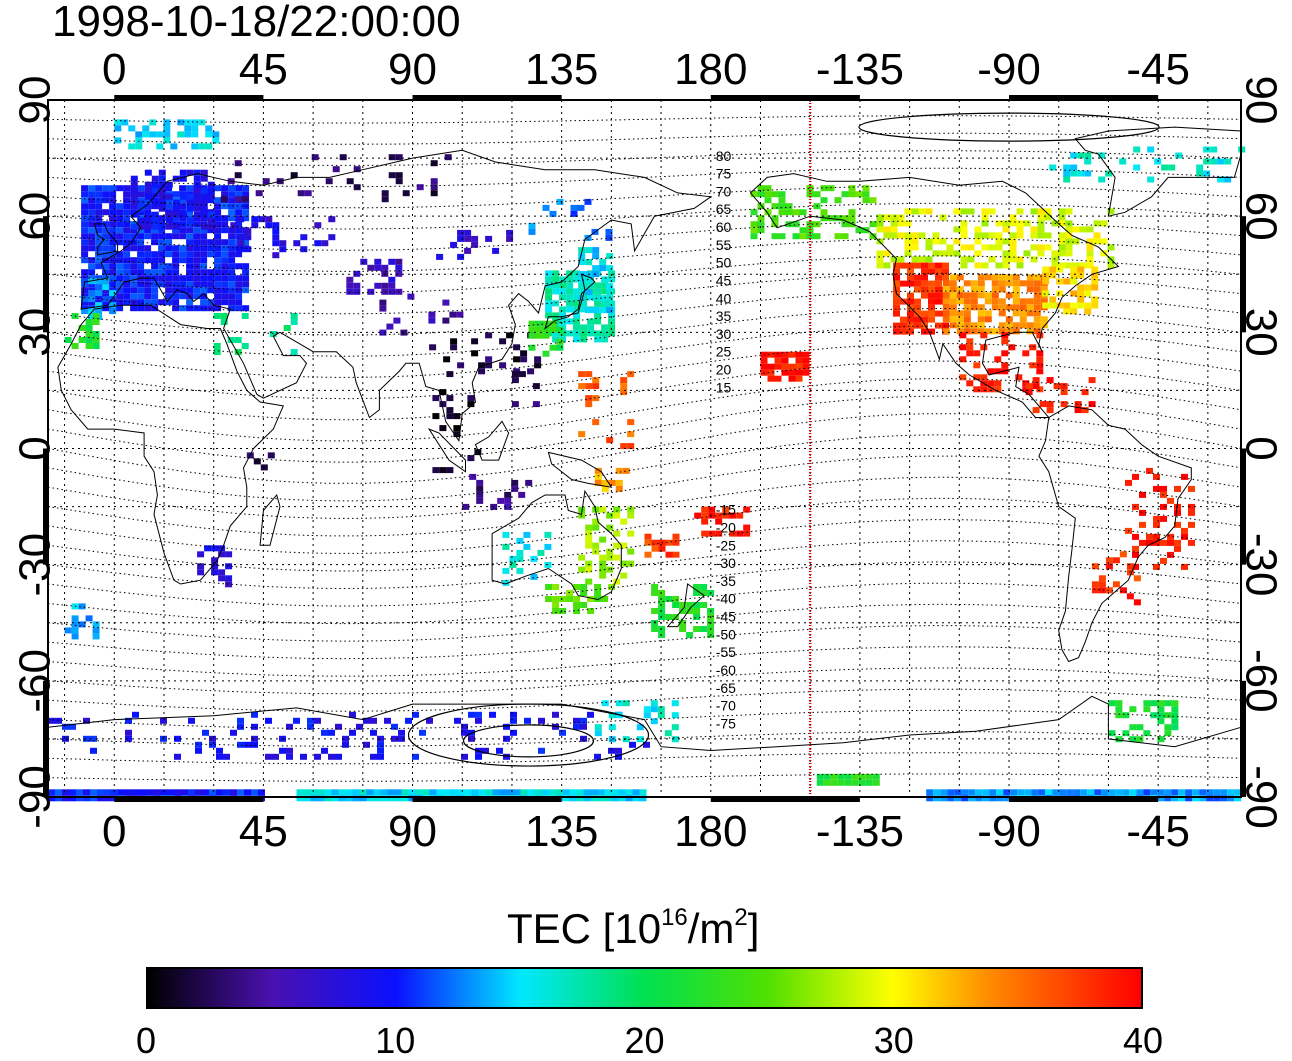  What do you see at coordinates (785, 97) in the screenshot?
I see `frame-tick-top` at bounding box center [785, 97].